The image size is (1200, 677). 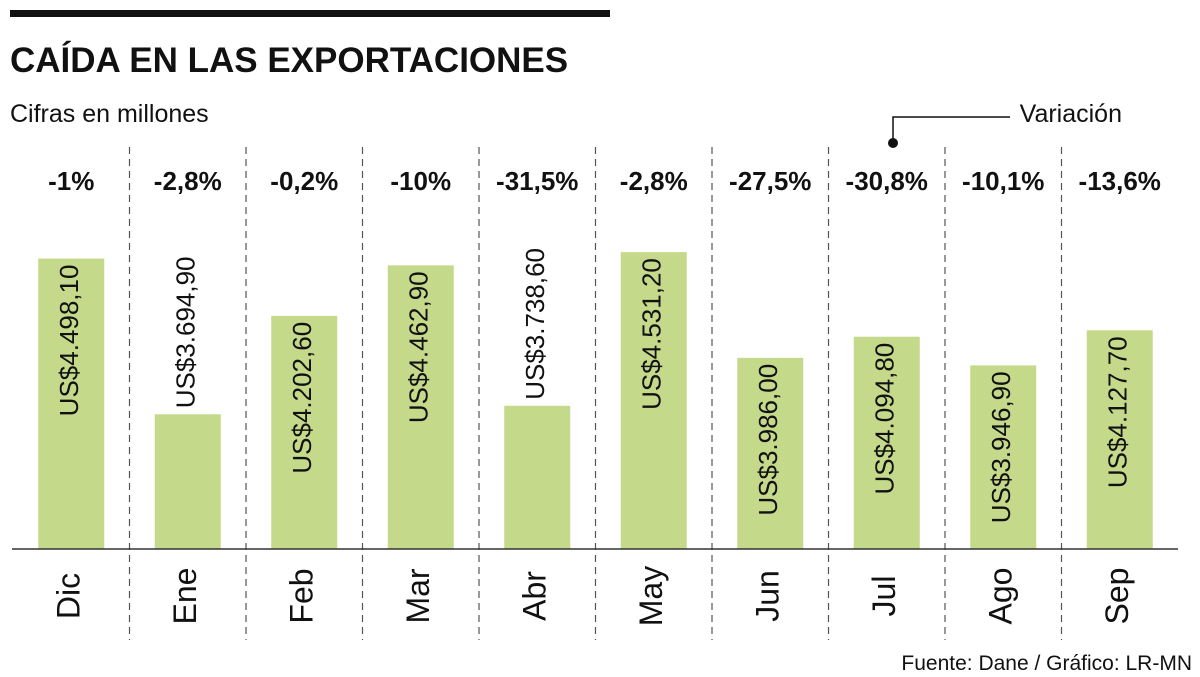 What do you see at coordinates (302, 595) in the screenshot?
I see `x-tick-label: Feb` at bounding box center [302, 595].